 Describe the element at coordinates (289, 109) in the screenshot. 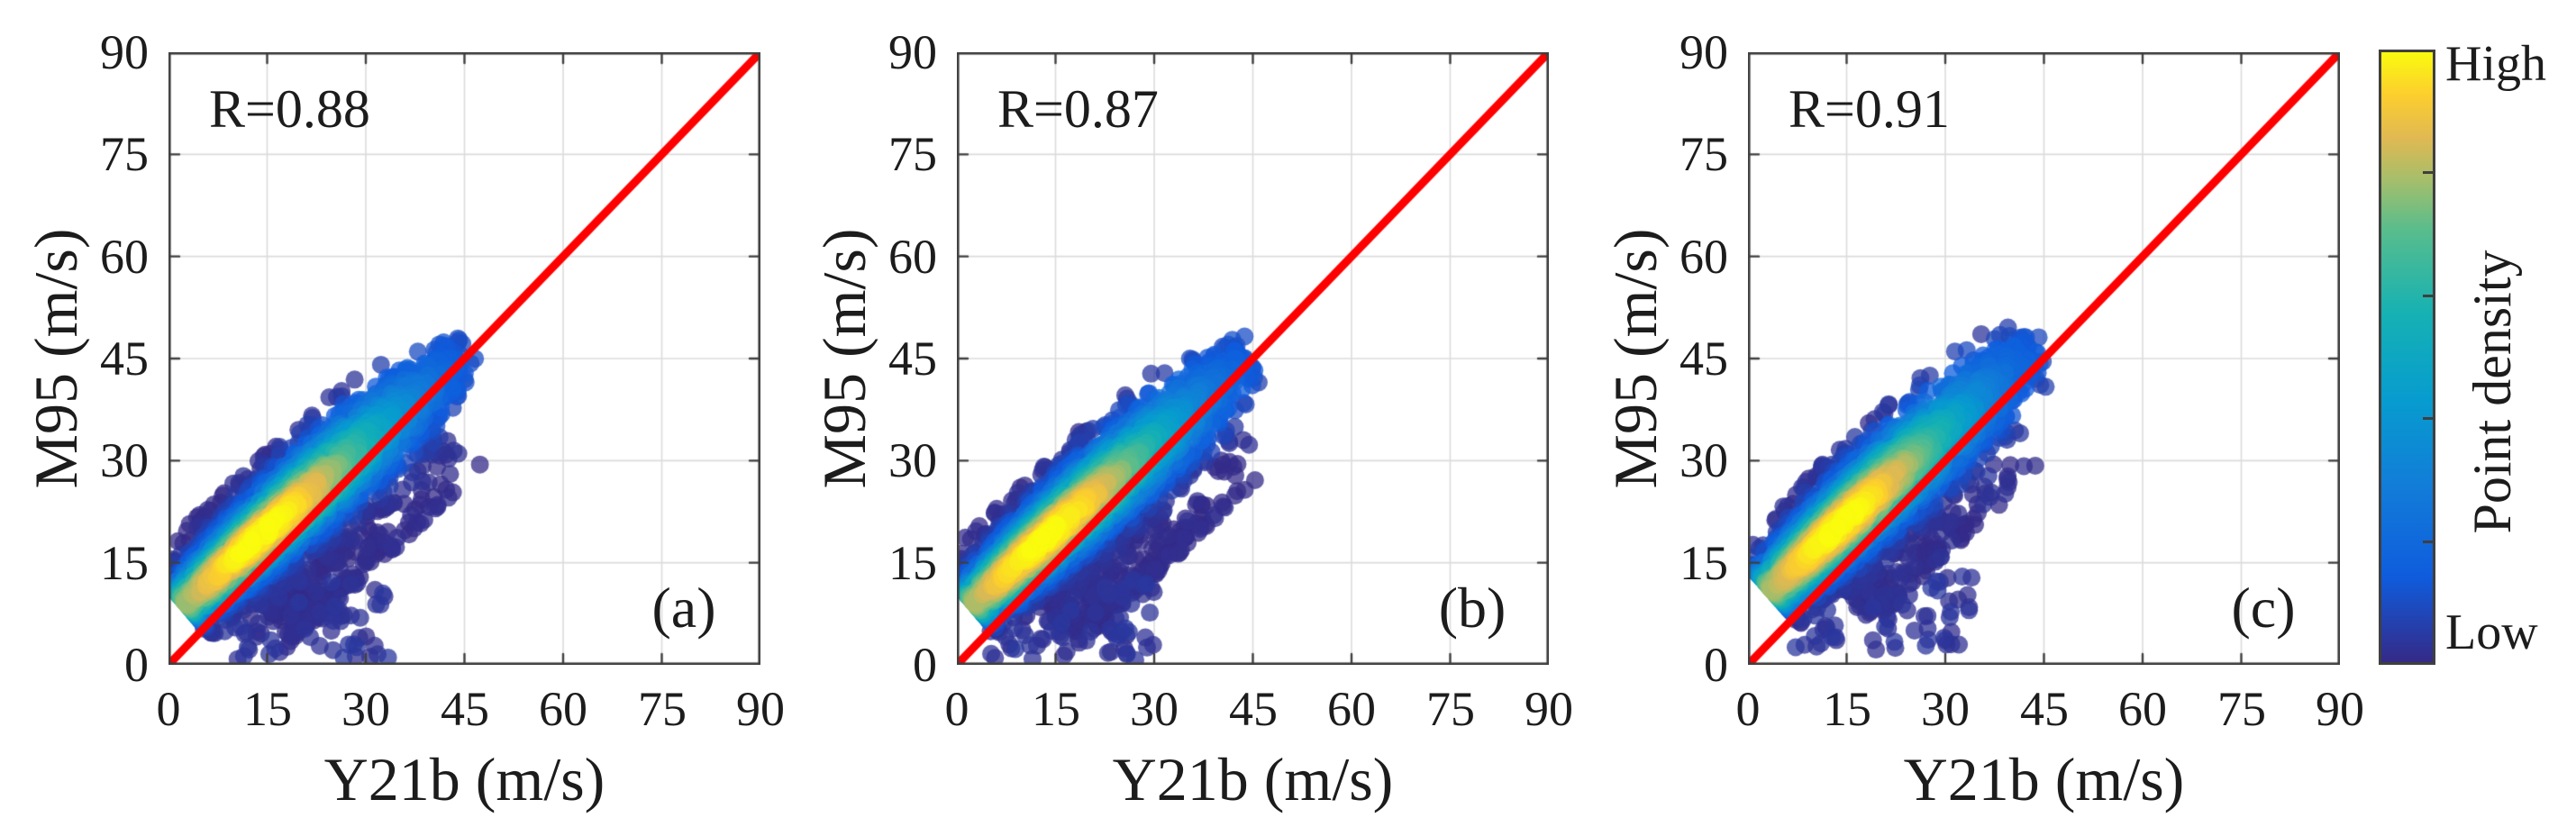

I see `correlation-annotation: R=0.88` at that location.